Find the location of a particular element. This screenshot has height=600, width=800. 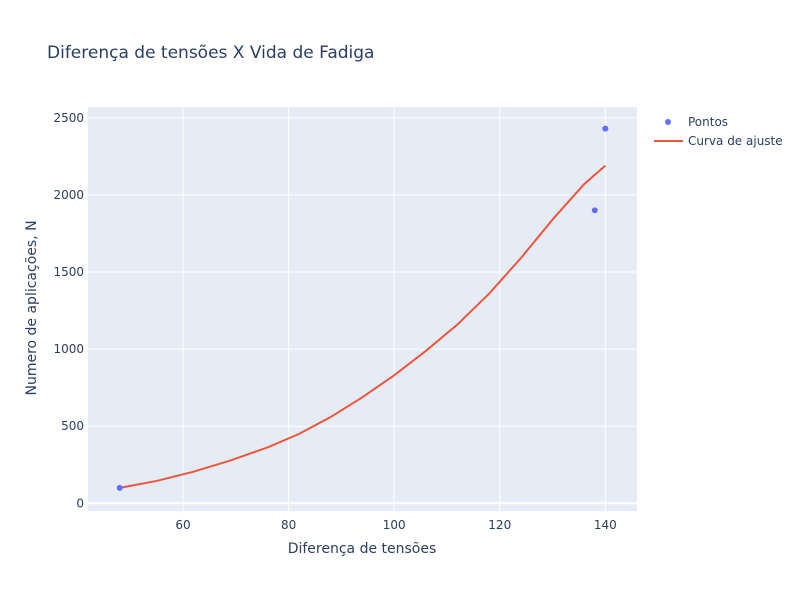

x-tick-label: 100 is located at coordinates (394, 525).